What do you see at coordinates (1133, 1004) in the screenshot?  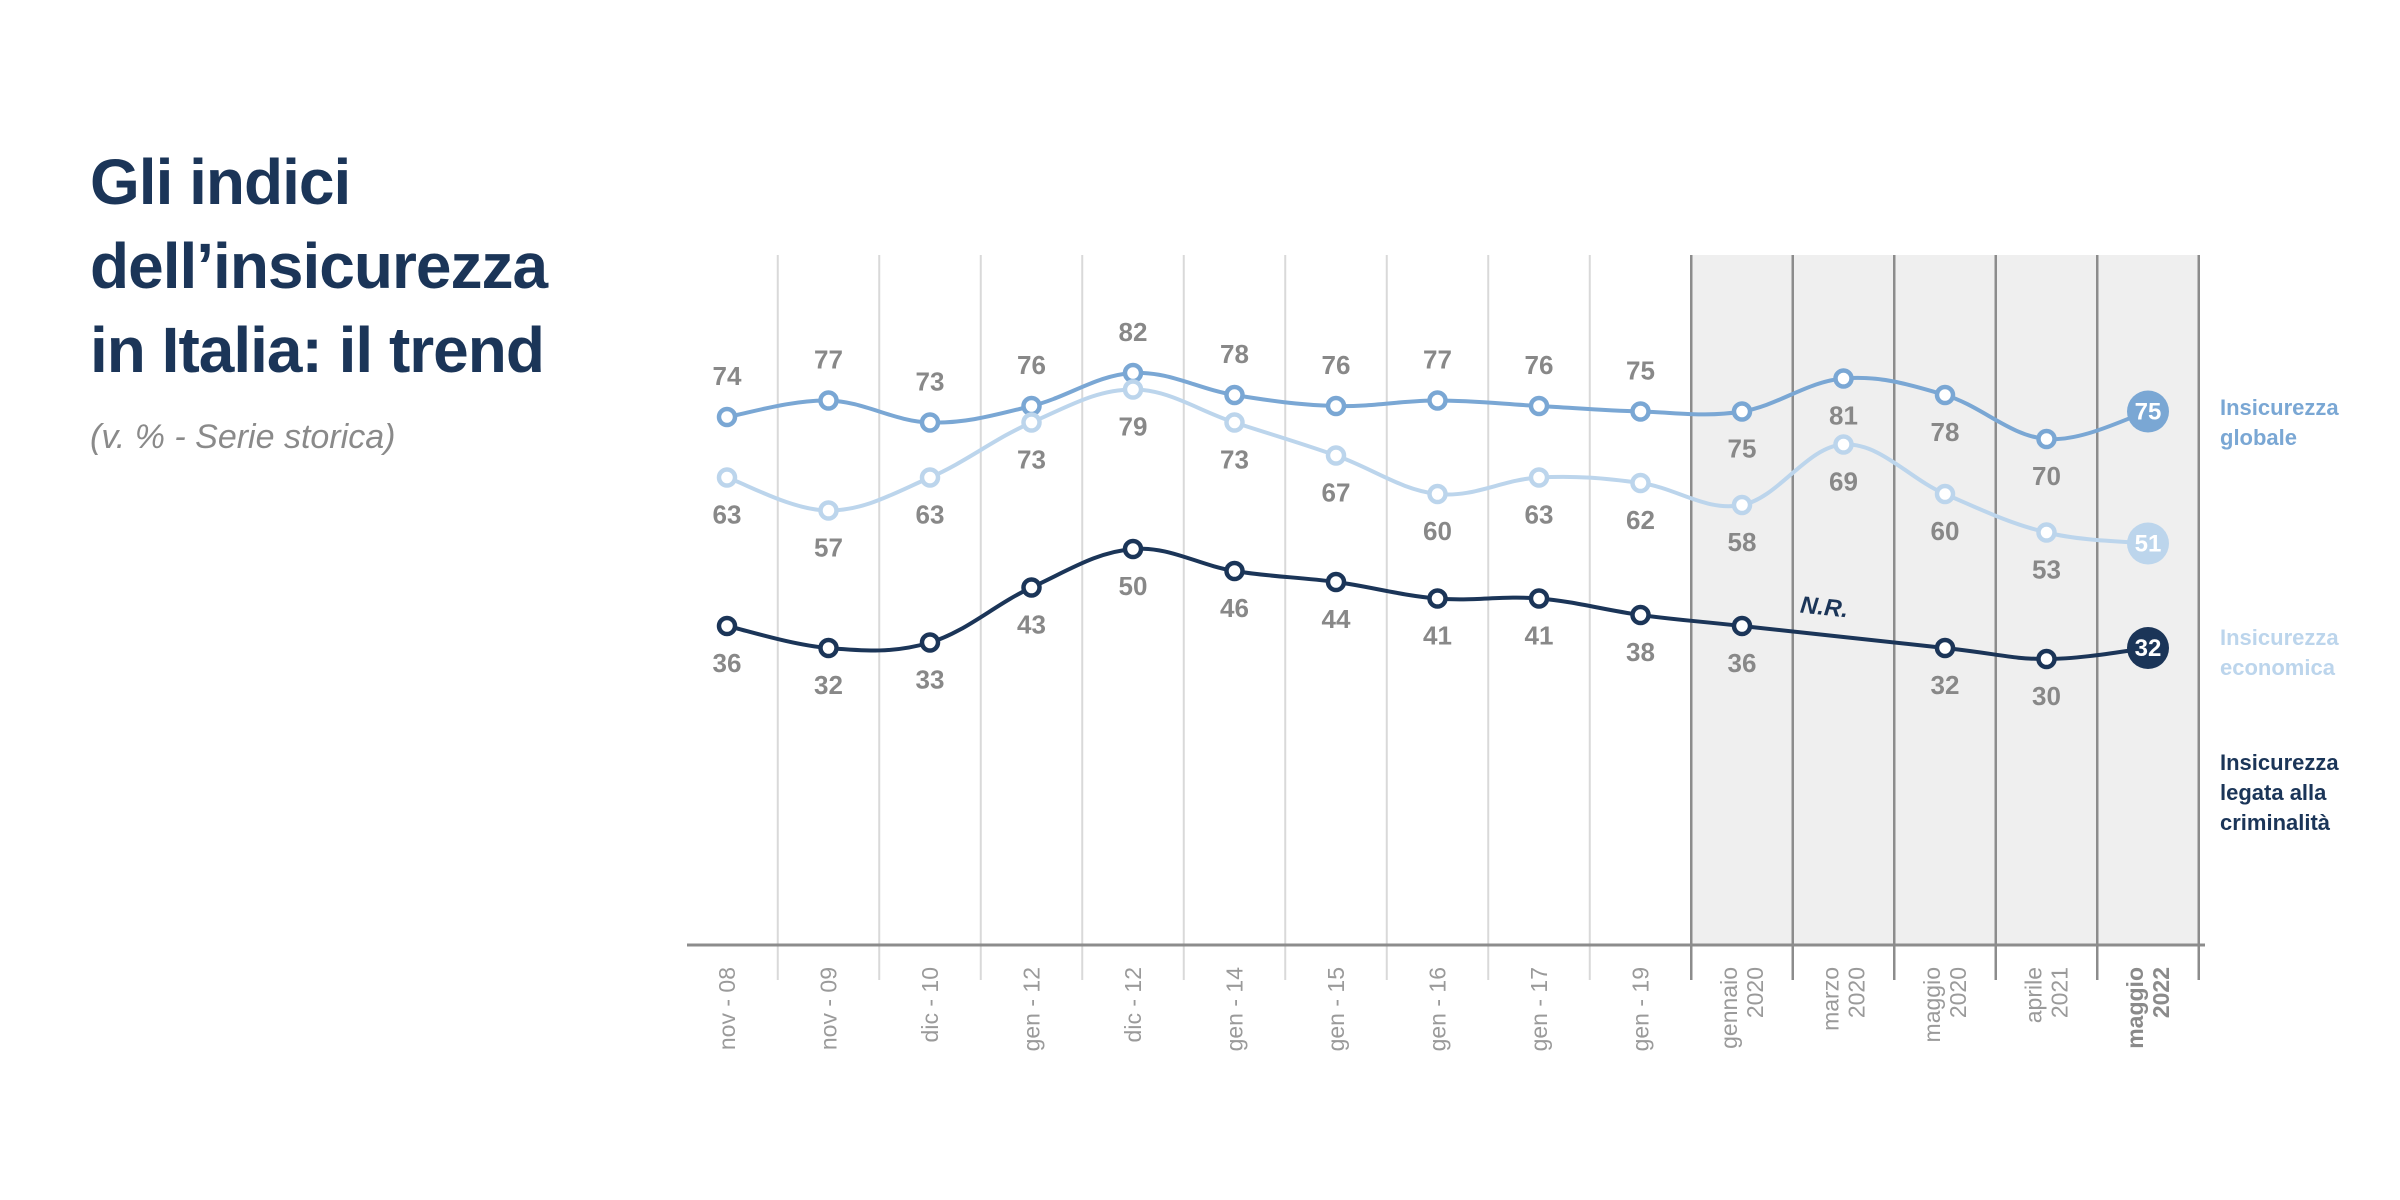 I see `x-tick-label: dic - 12` at bounding box center [1133, 1004].